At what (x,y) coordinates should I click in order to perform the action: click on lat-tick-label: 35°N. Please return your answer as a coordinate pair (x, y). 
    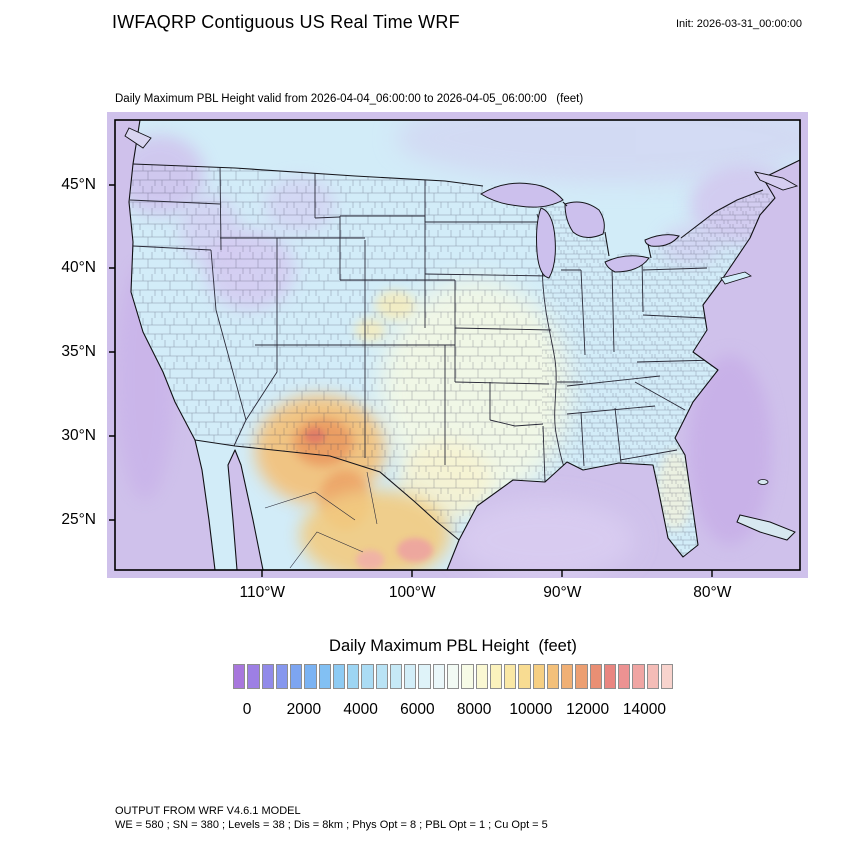
    Looking at the image, I should click on (78, 352).